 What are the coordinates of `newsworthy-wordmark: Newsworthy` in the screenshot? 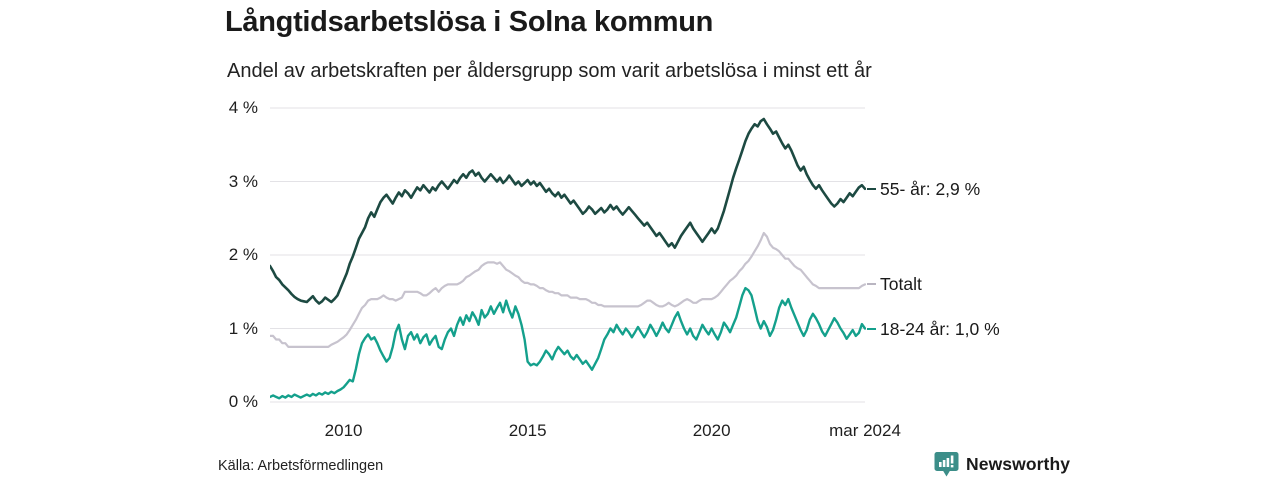 It's located at (1018, 464).